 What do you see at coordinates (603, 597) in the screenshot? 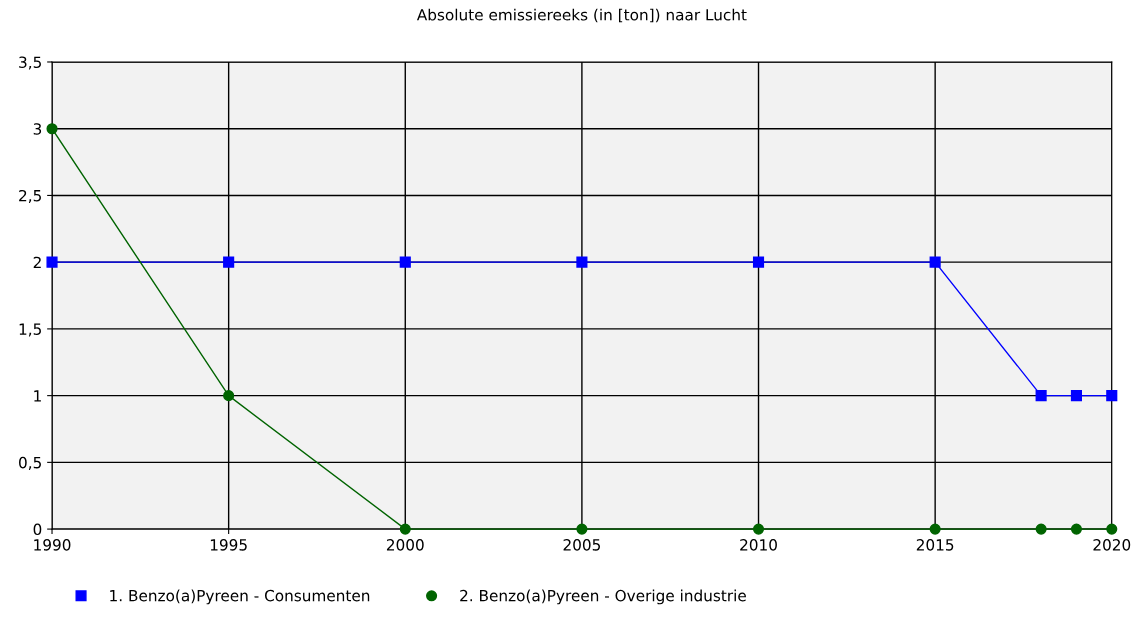
I see `legend-label: 2. Benzo(a)Pyreen - Overige industrie` at bounding box center [603, 597].